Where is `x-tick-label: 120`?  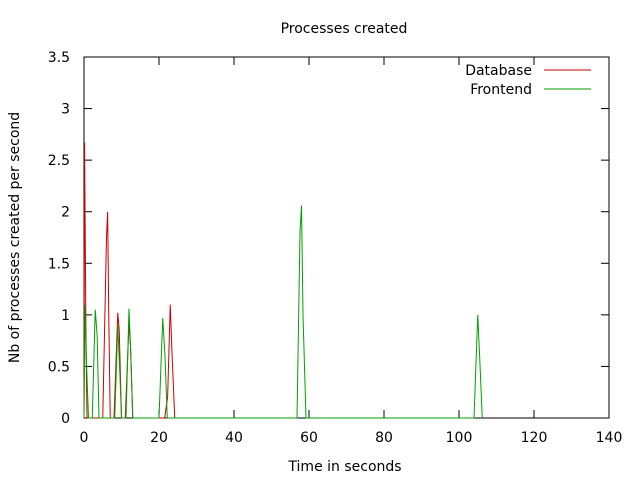 x-tick-label: 120 is located at coordinates (534, 438).